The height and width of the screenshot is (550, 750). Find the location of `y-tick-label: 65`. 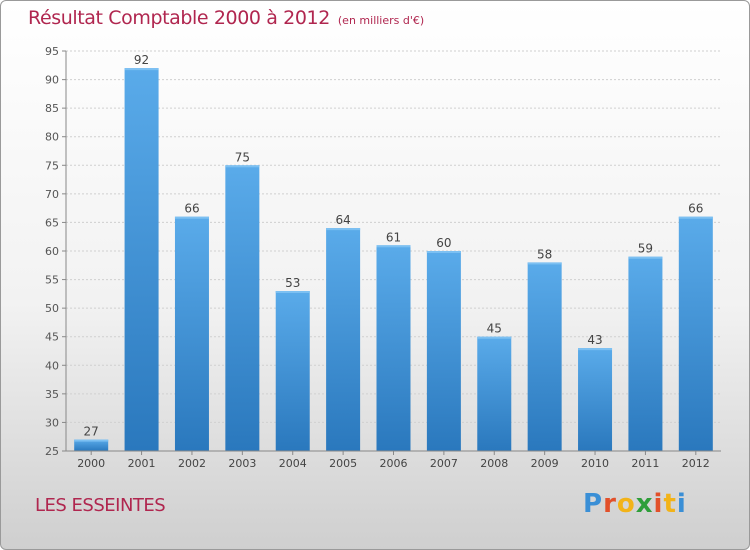

y-tick-label: 65 is located at coordinates (52, 222).